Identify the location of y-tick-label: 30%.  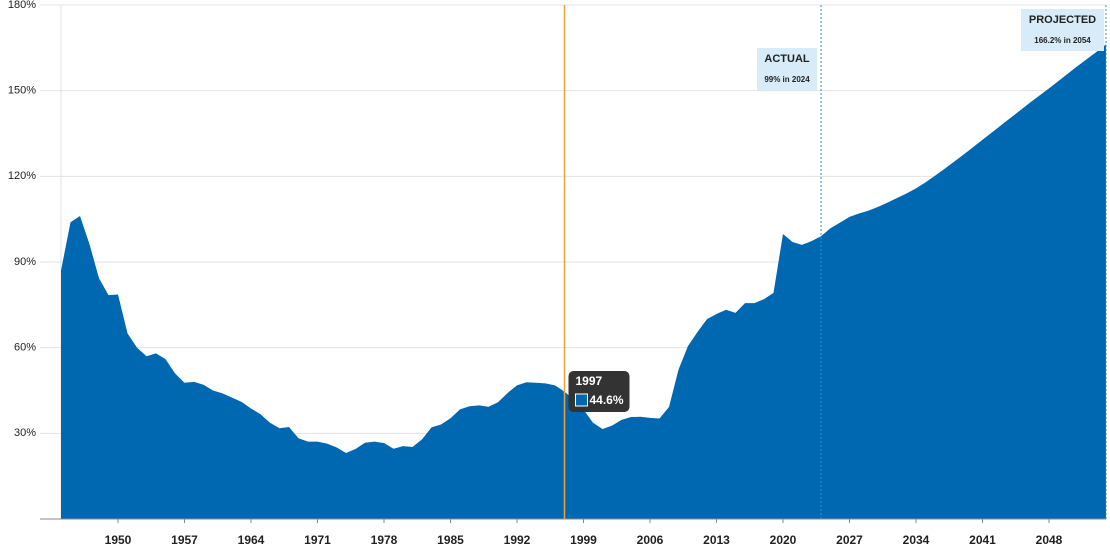
(25, 433).